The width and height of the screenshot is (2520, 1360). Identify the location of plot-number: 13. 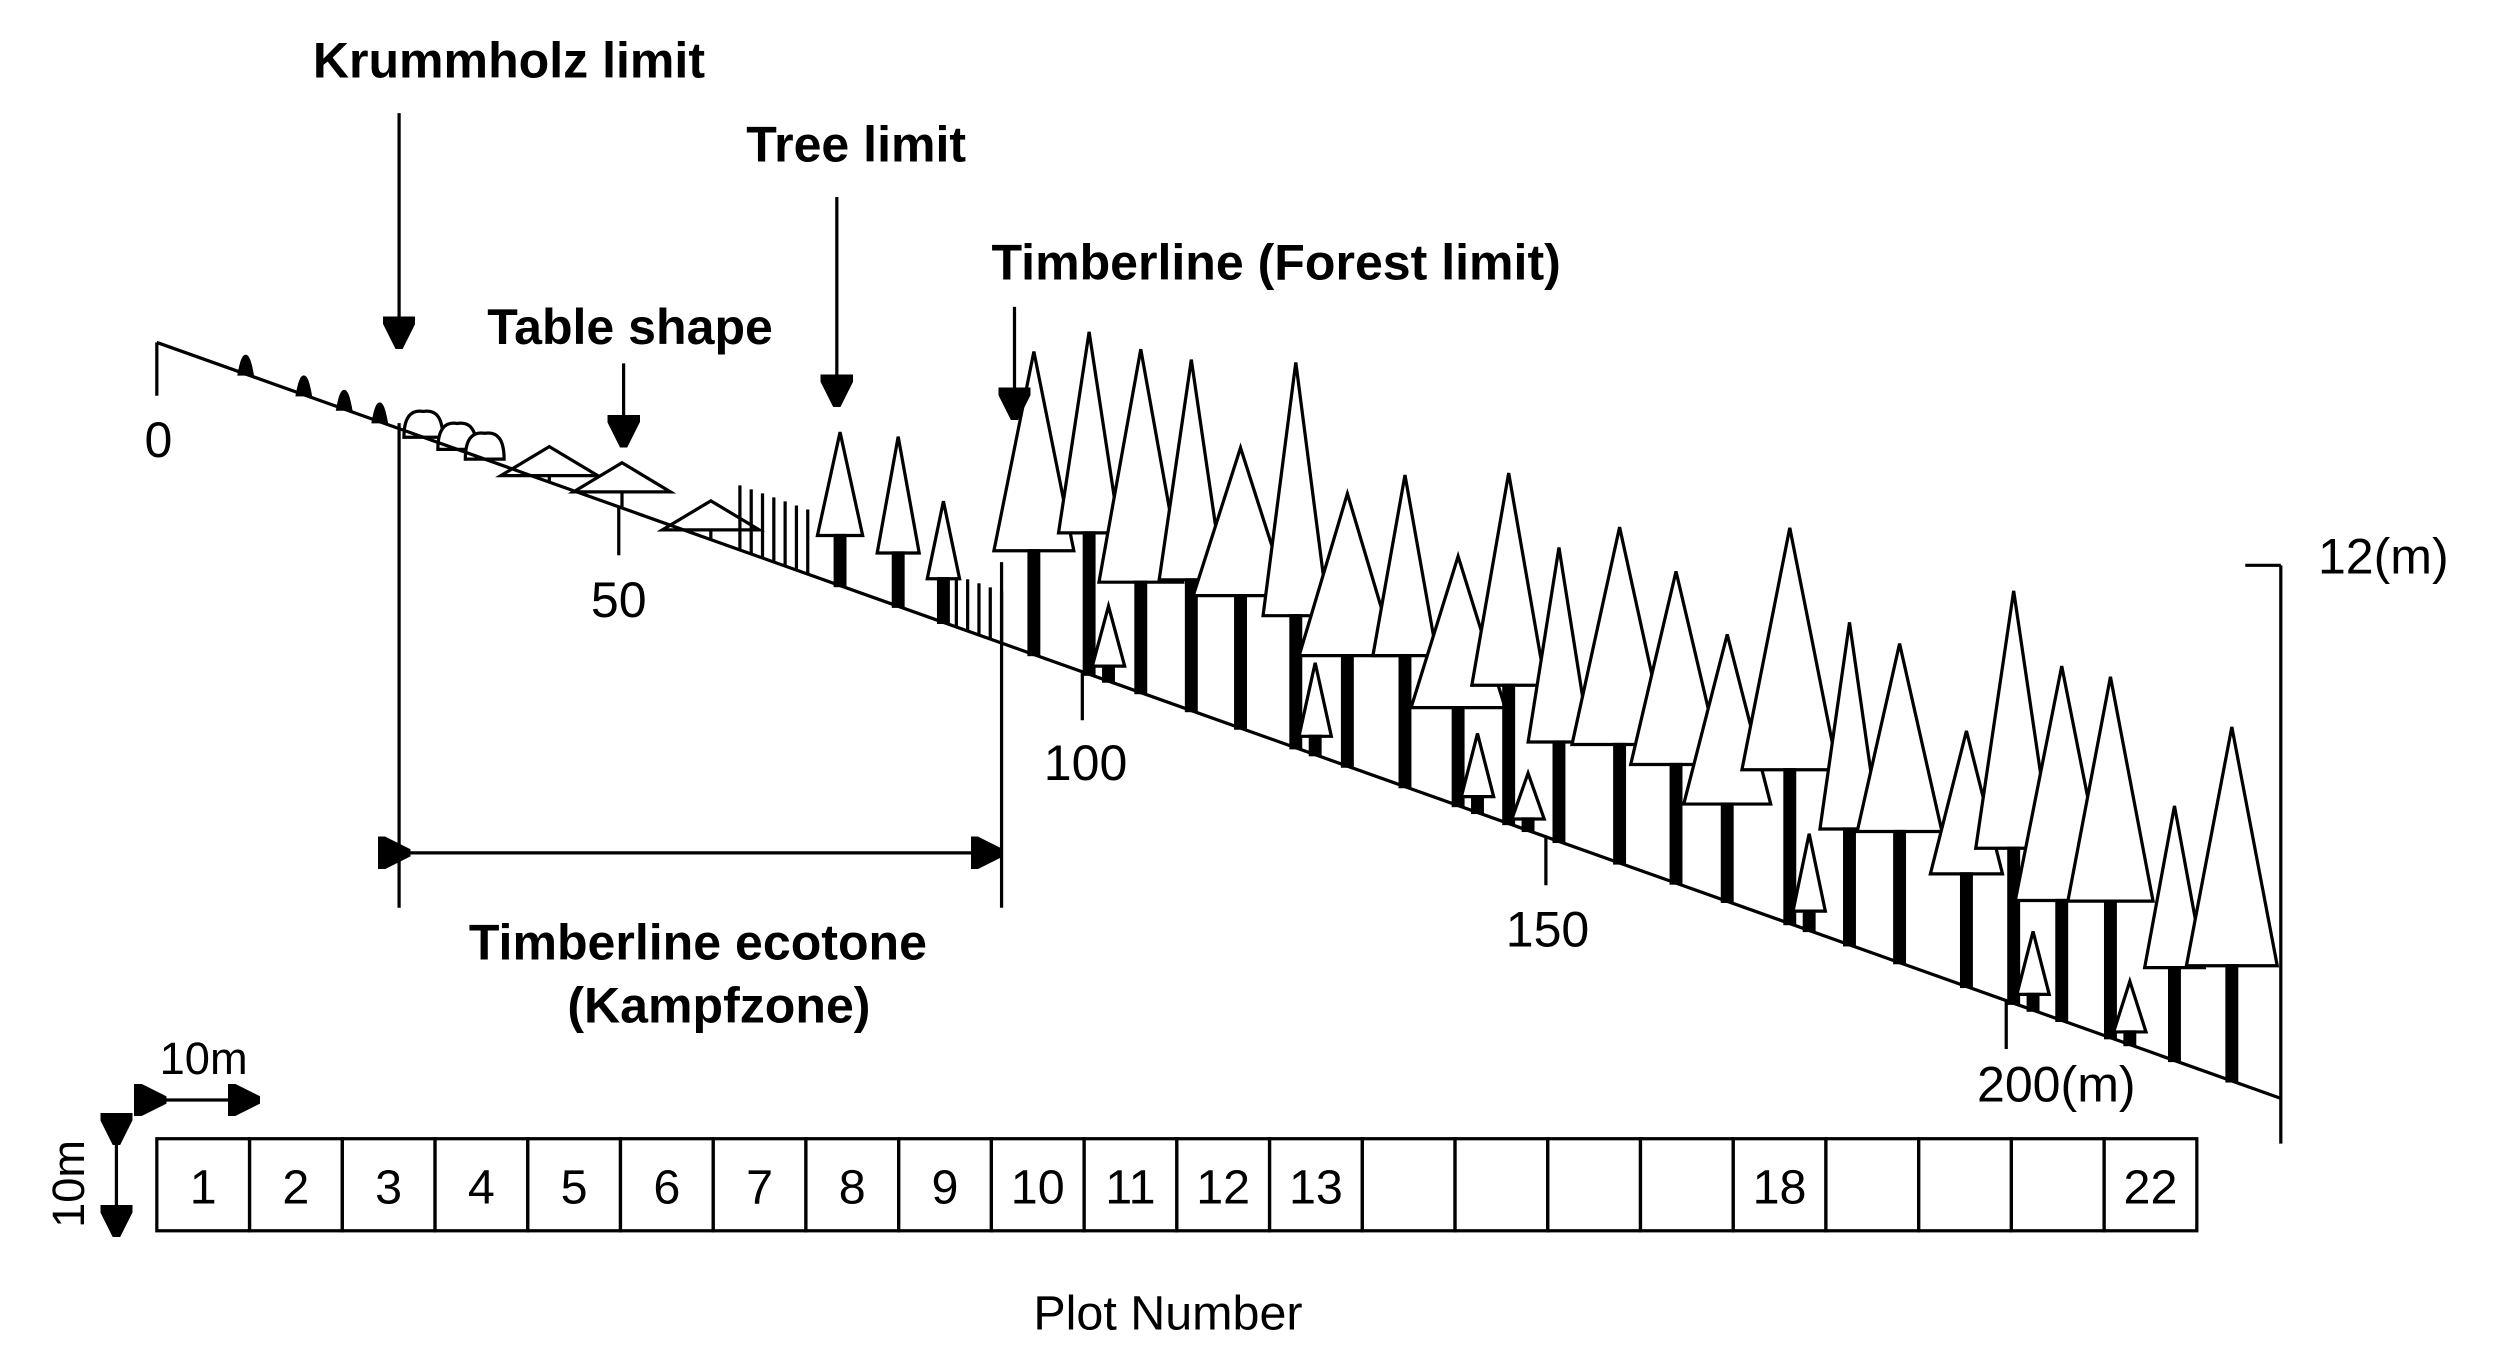
(1316, 1187).